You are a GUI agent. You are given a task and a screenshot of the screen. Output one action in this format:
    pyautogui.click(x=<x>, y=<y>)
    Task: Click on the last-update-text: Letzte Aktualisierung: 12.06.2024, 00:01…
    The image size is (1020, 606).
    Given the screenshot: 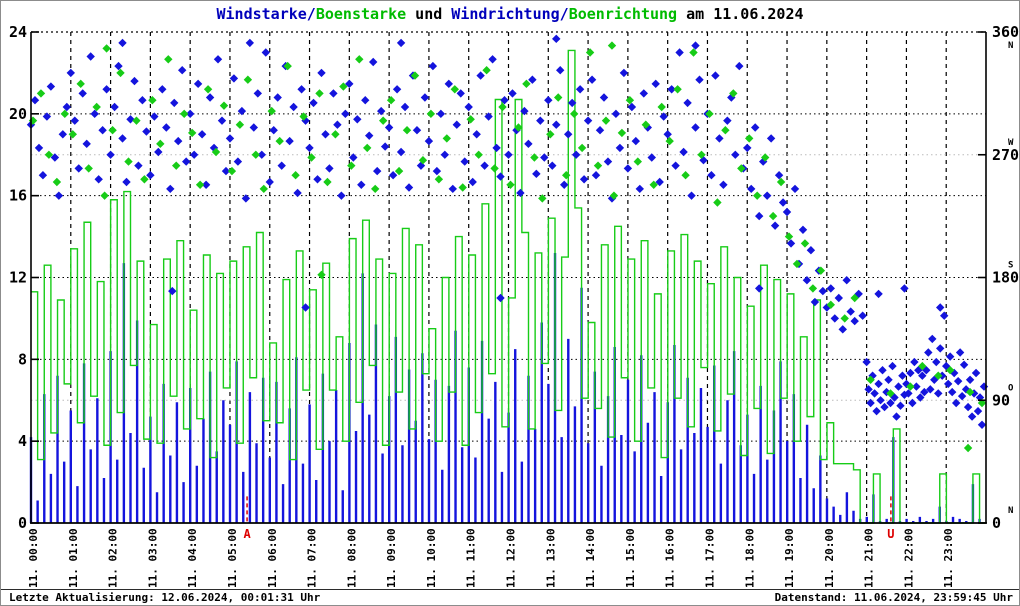 What is the action you would take?
    pyautogui.click(x=165, y=597)
    